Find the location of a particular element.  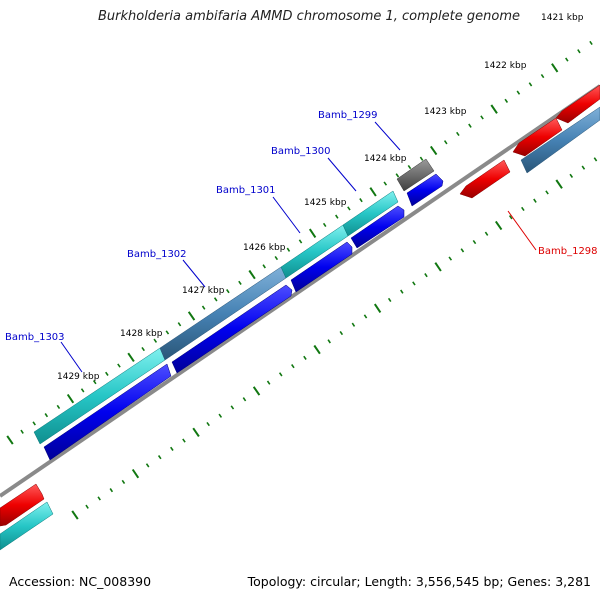

gene-label-bamb-1299: Bamb_1299 is located at coordinates (348, 115).